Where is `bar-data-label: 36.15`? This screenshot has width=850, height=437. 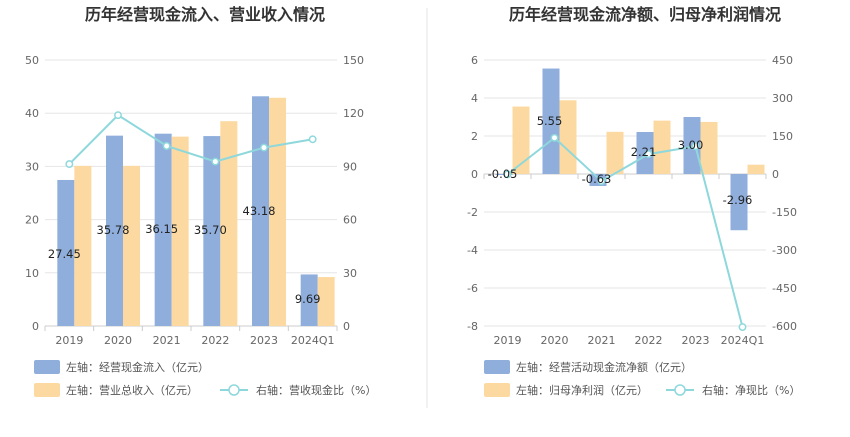 bar-data-label: 36.15 is located at coordinates (161, 229).